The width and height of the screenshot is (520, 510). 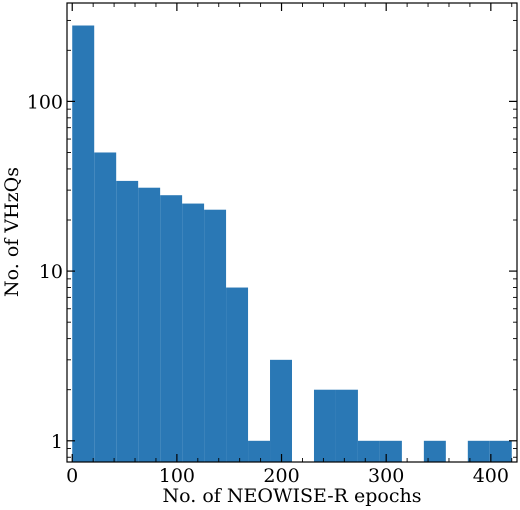 What do you see at coordinates (292, 496) in the screenshot?
I see `x-axis-label: No. of NEOWISE-R epochs` at bounding box center [292, 496].